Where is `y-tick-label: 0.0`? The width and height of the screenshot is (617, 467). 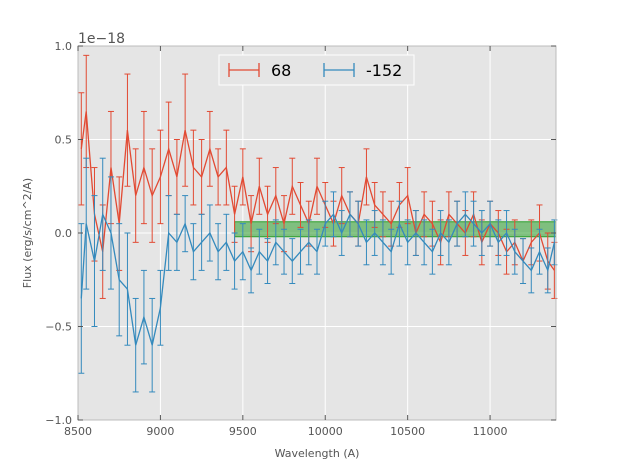
y-tick-label: 0.0 is located at coordinates (64, 233).